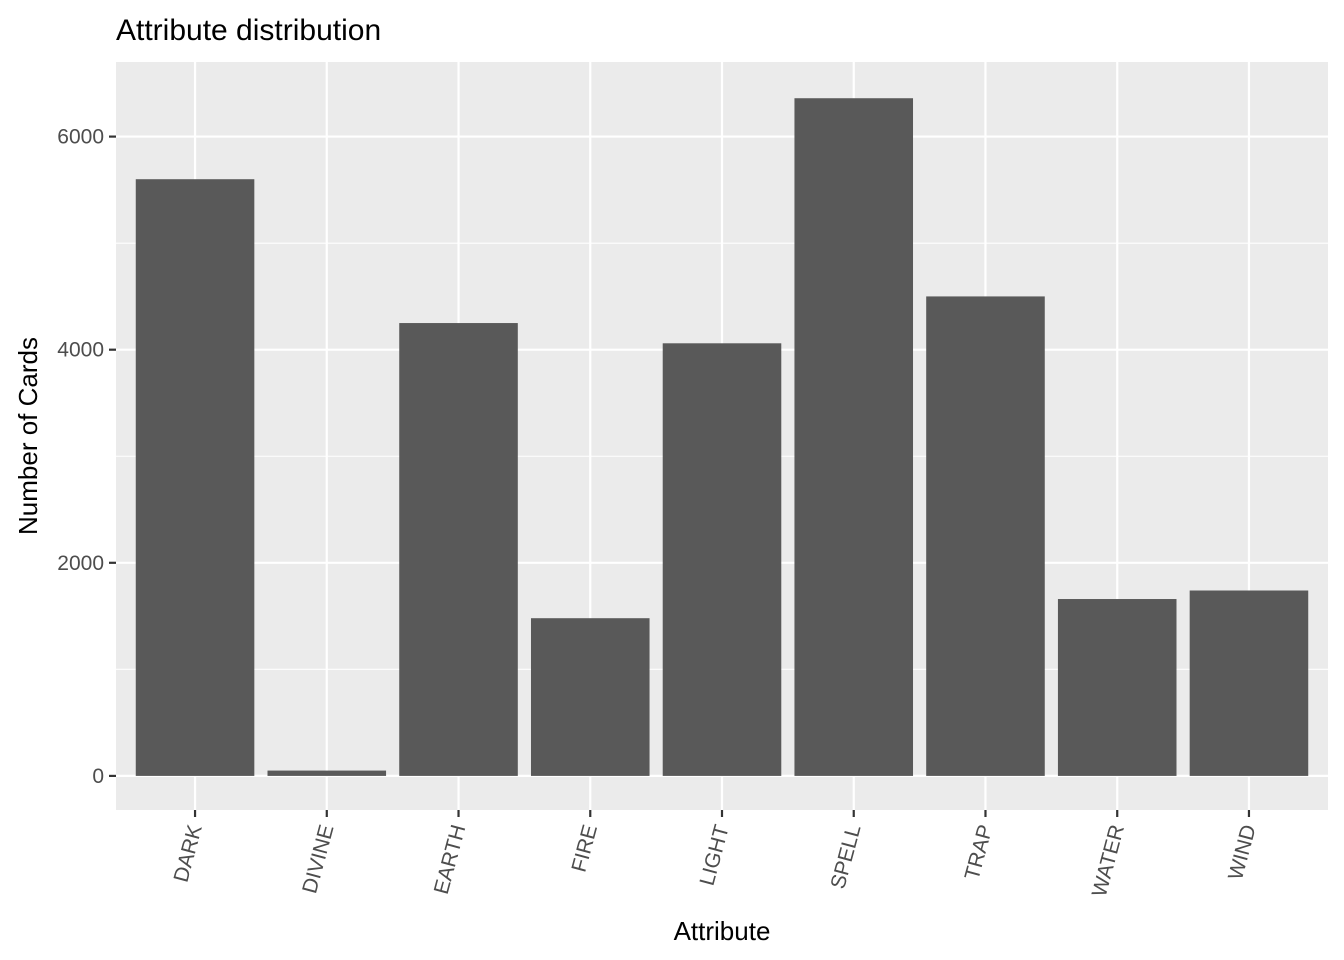 The width and height of the screenshot is (1344, 960). Describe the element at coordinates (450, 859) in the screenshot. I see `x-tick-label: EARTH` at that location.